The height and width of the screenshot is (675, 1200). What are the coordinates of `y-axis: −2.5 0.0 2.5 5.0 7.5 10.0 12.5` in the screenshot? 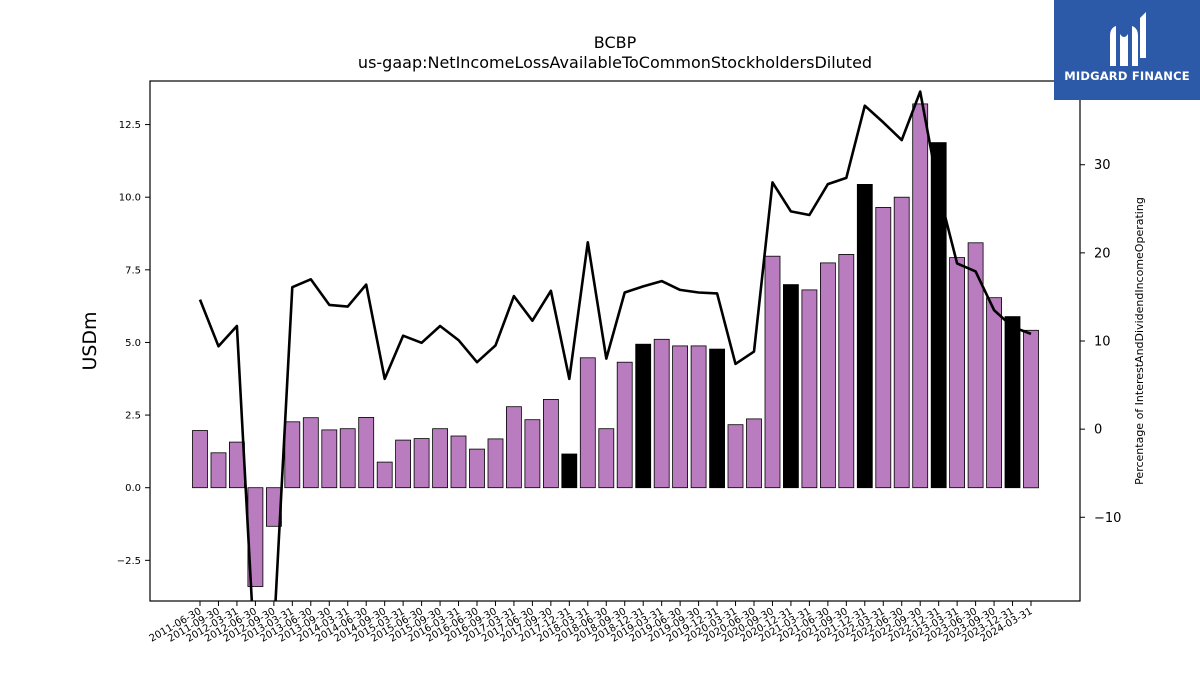 It's located at (133, 343).